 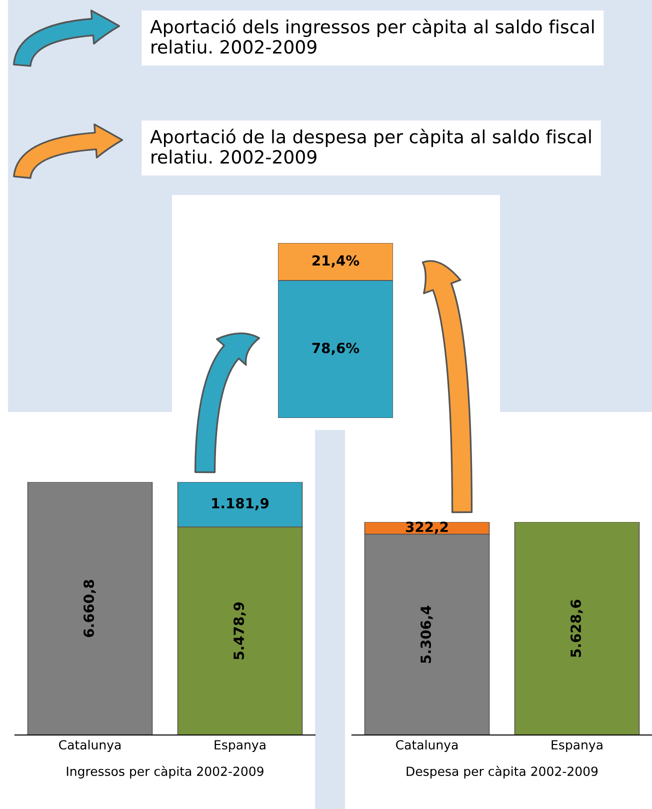 I want to click on data-label: 78,6%, so click(x=336, y=349).